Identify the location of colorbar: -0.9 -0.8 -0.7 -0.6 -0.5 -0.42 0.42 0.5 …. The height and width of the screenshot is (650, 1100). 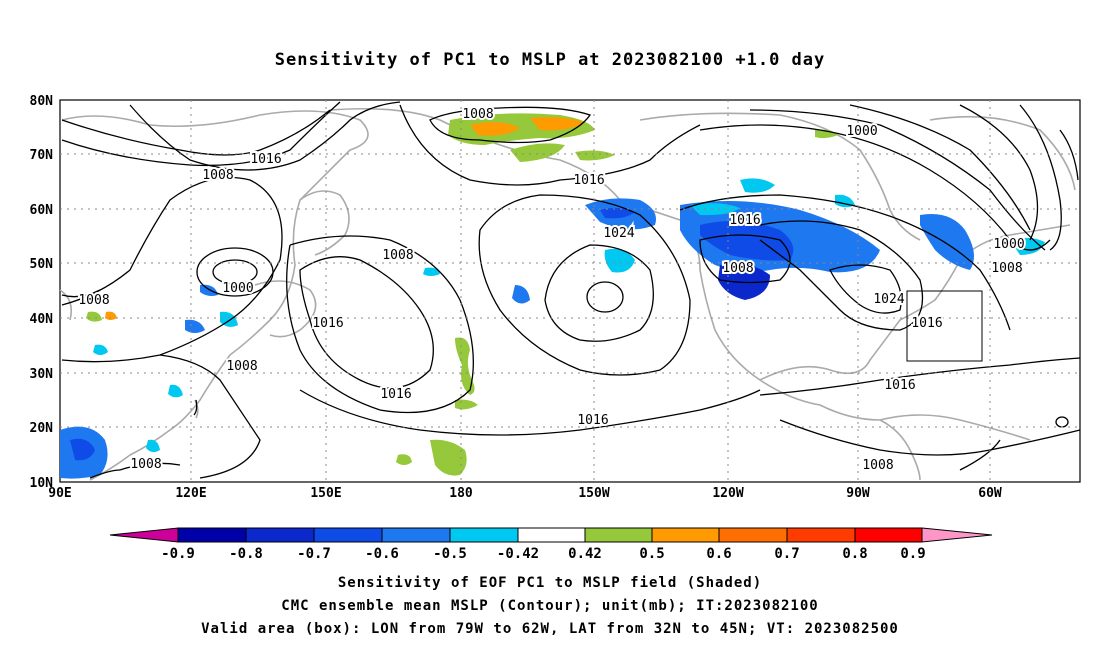
(551, 544).